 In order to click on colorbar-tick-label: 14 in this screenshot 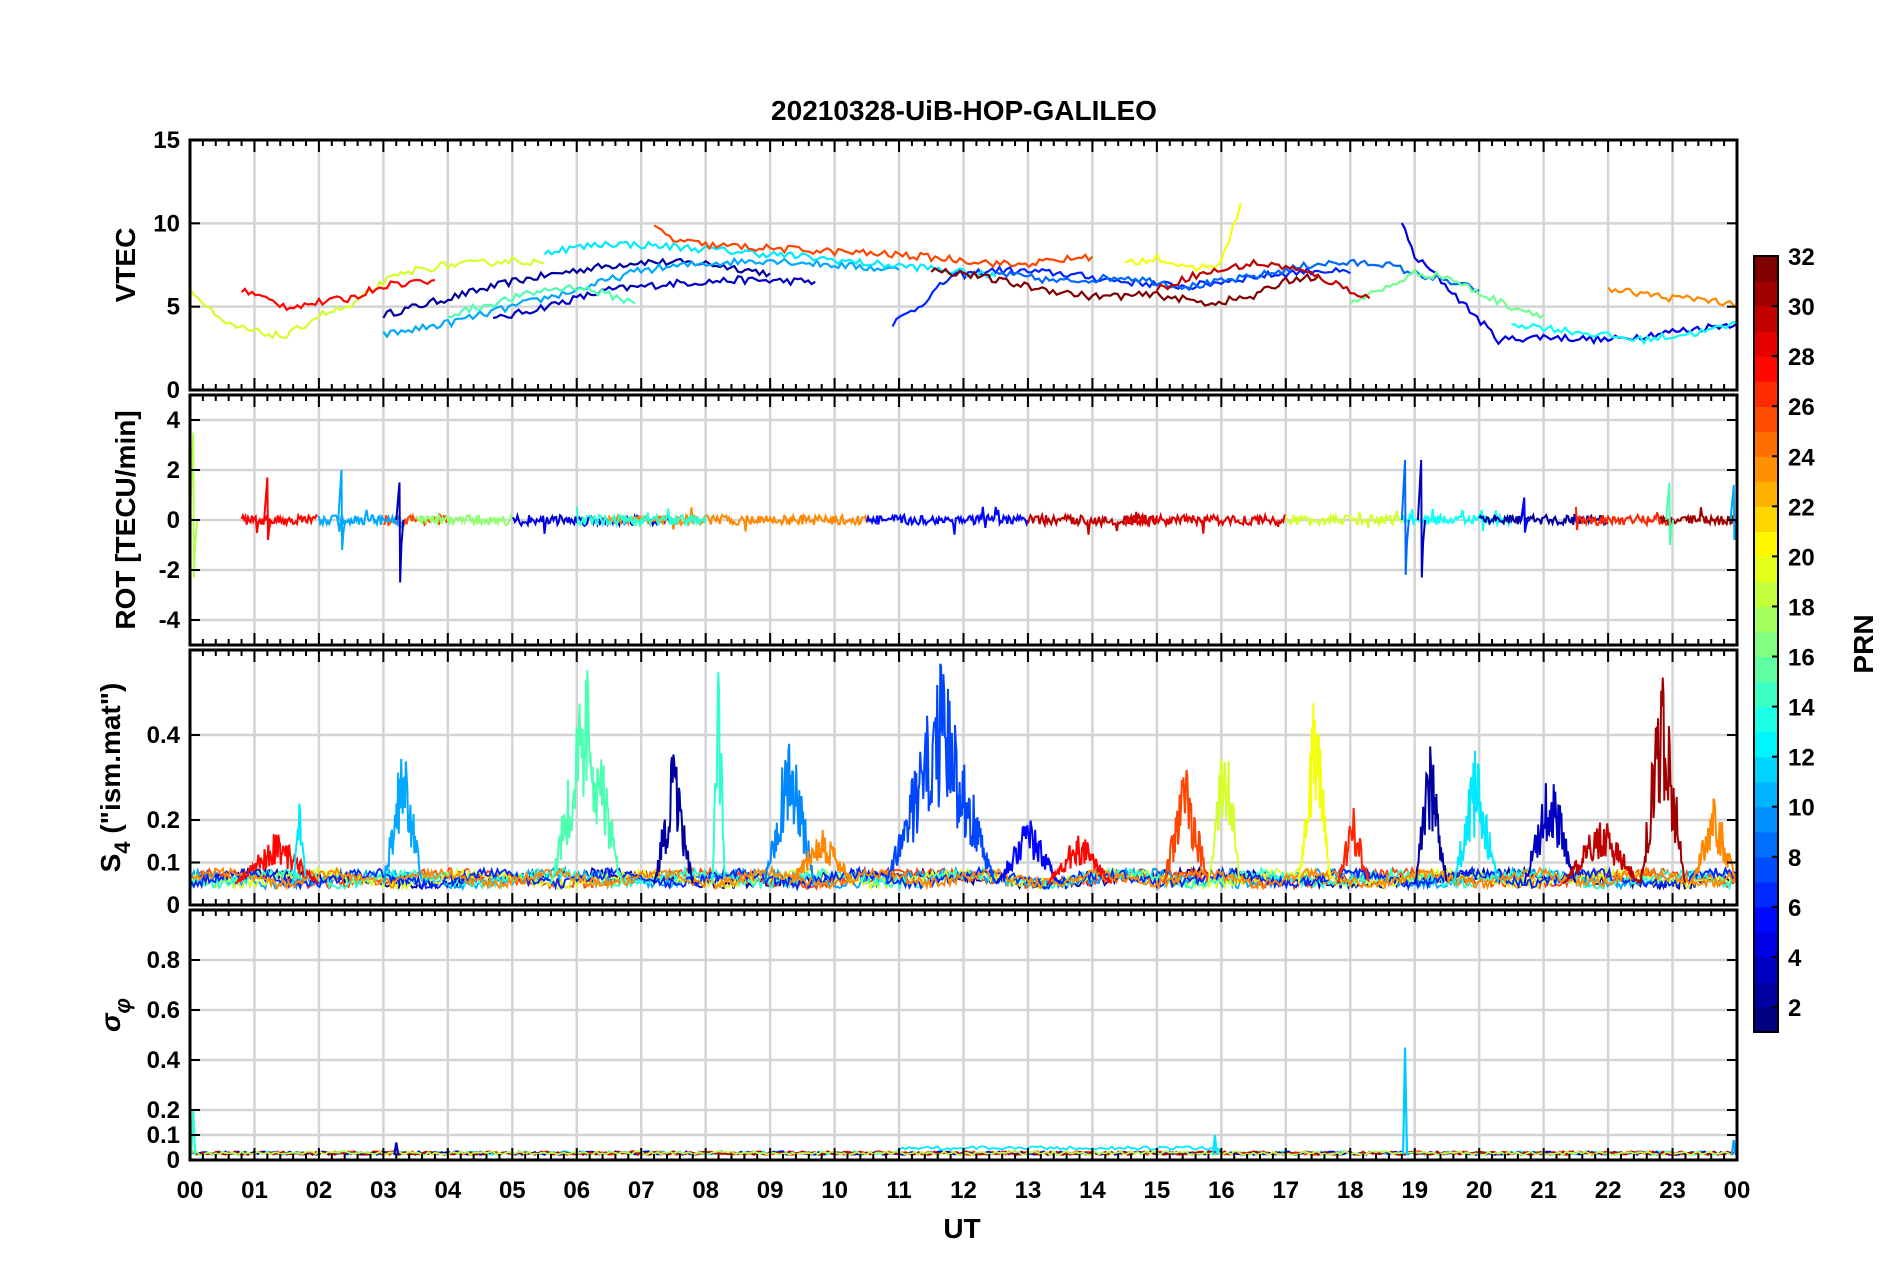, I will do `click(1801, 708)`.